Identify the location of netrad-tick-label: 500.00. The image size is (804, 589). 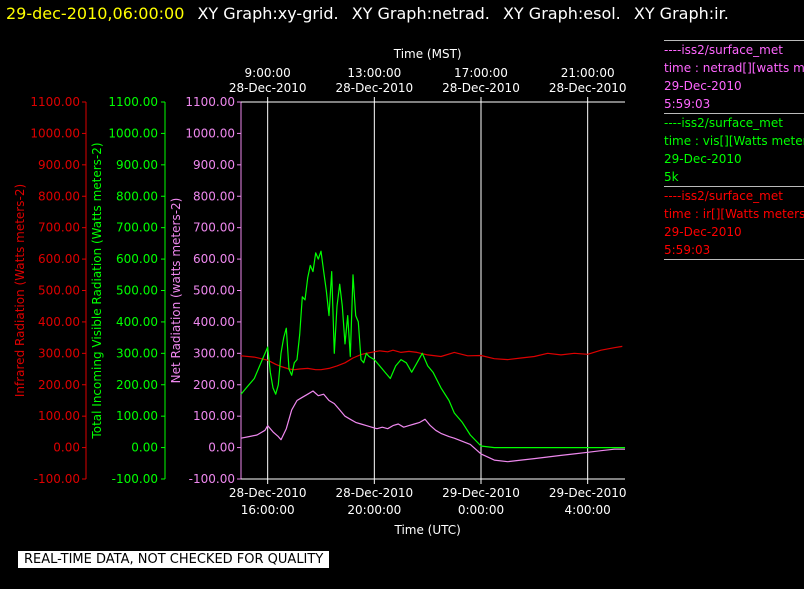
(214, 291).